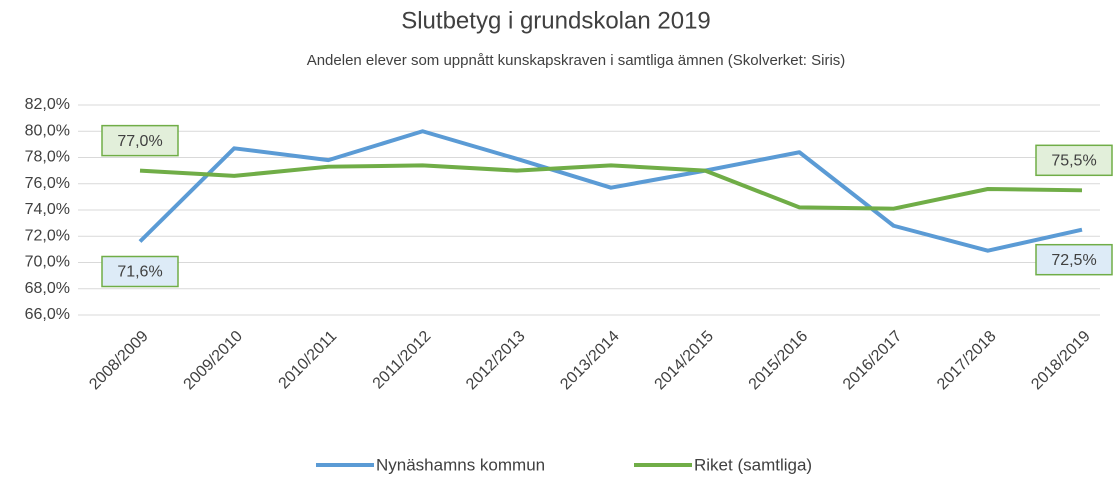 This screenshot has height=477, width=1113. I want to click on x-tick-label: 2016/2017, so click(873, 361).